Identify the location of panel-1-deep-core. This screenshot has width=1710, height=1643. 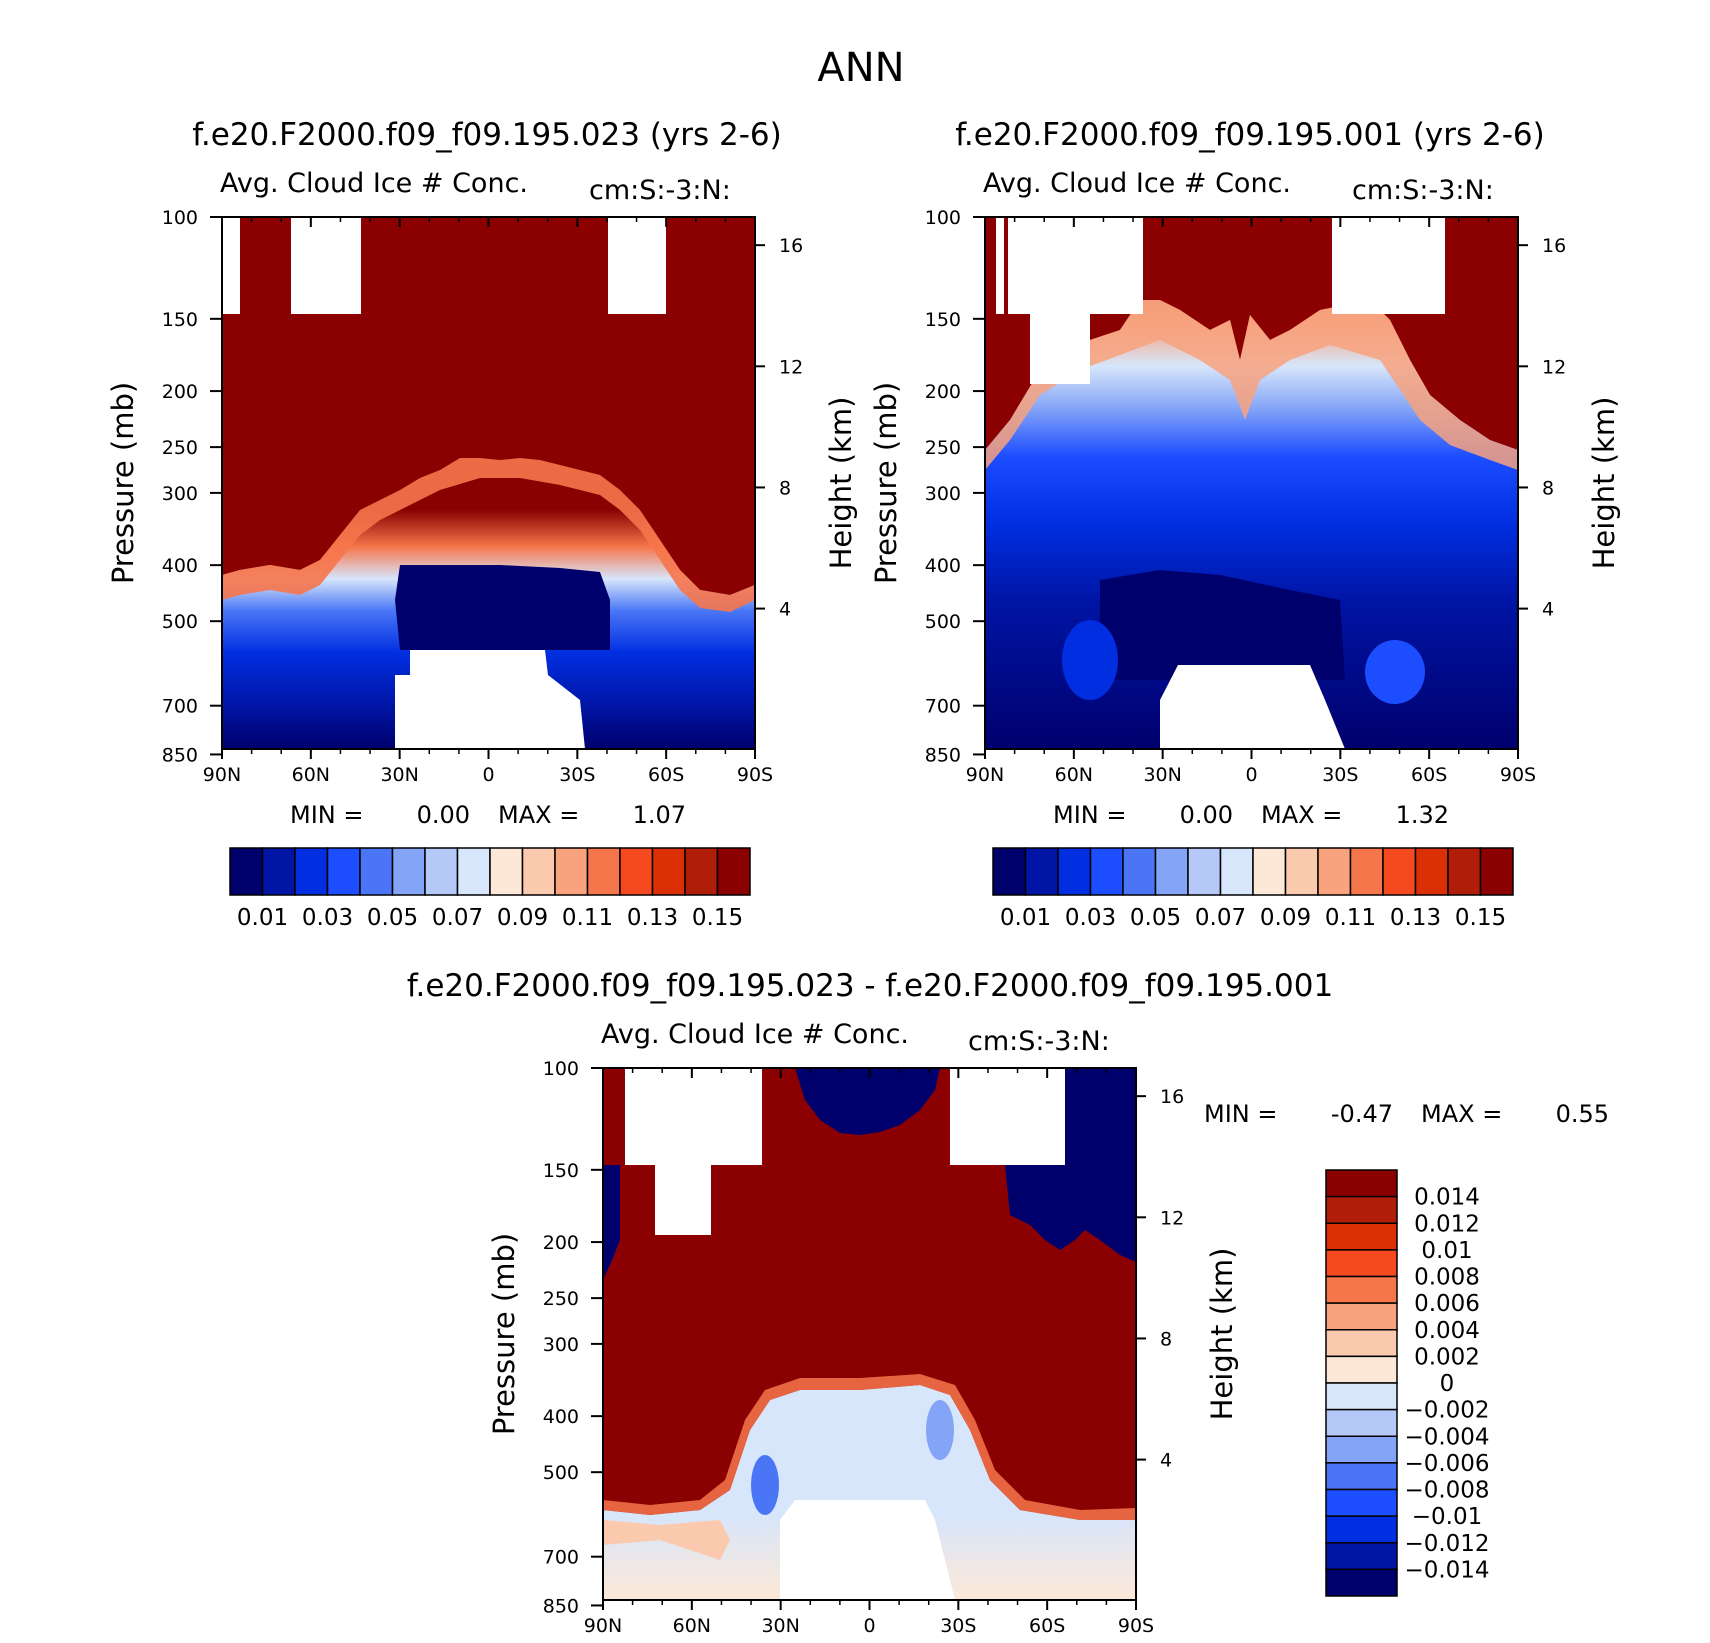
(502, 607).